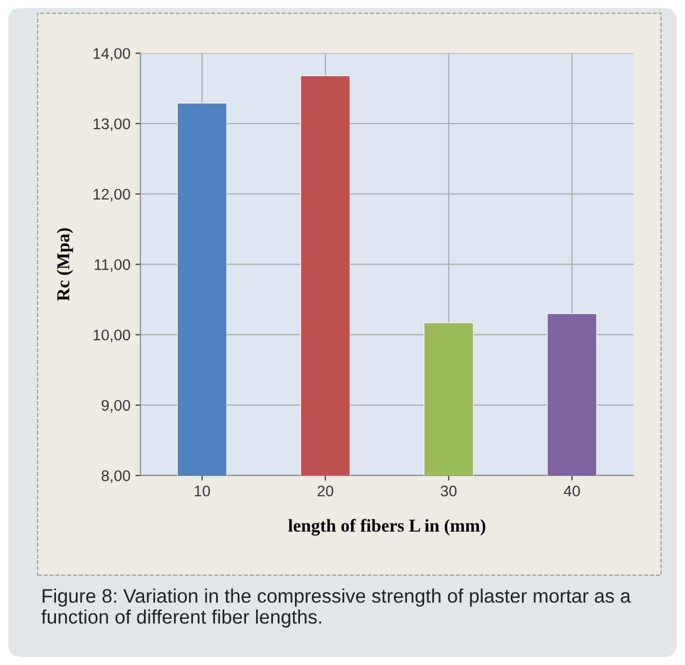 This screenshot has height=665, width=685. Describe the element at coordinates (112, 195) in the screenshot. I see `y-tick-label: 12,00` at that location.